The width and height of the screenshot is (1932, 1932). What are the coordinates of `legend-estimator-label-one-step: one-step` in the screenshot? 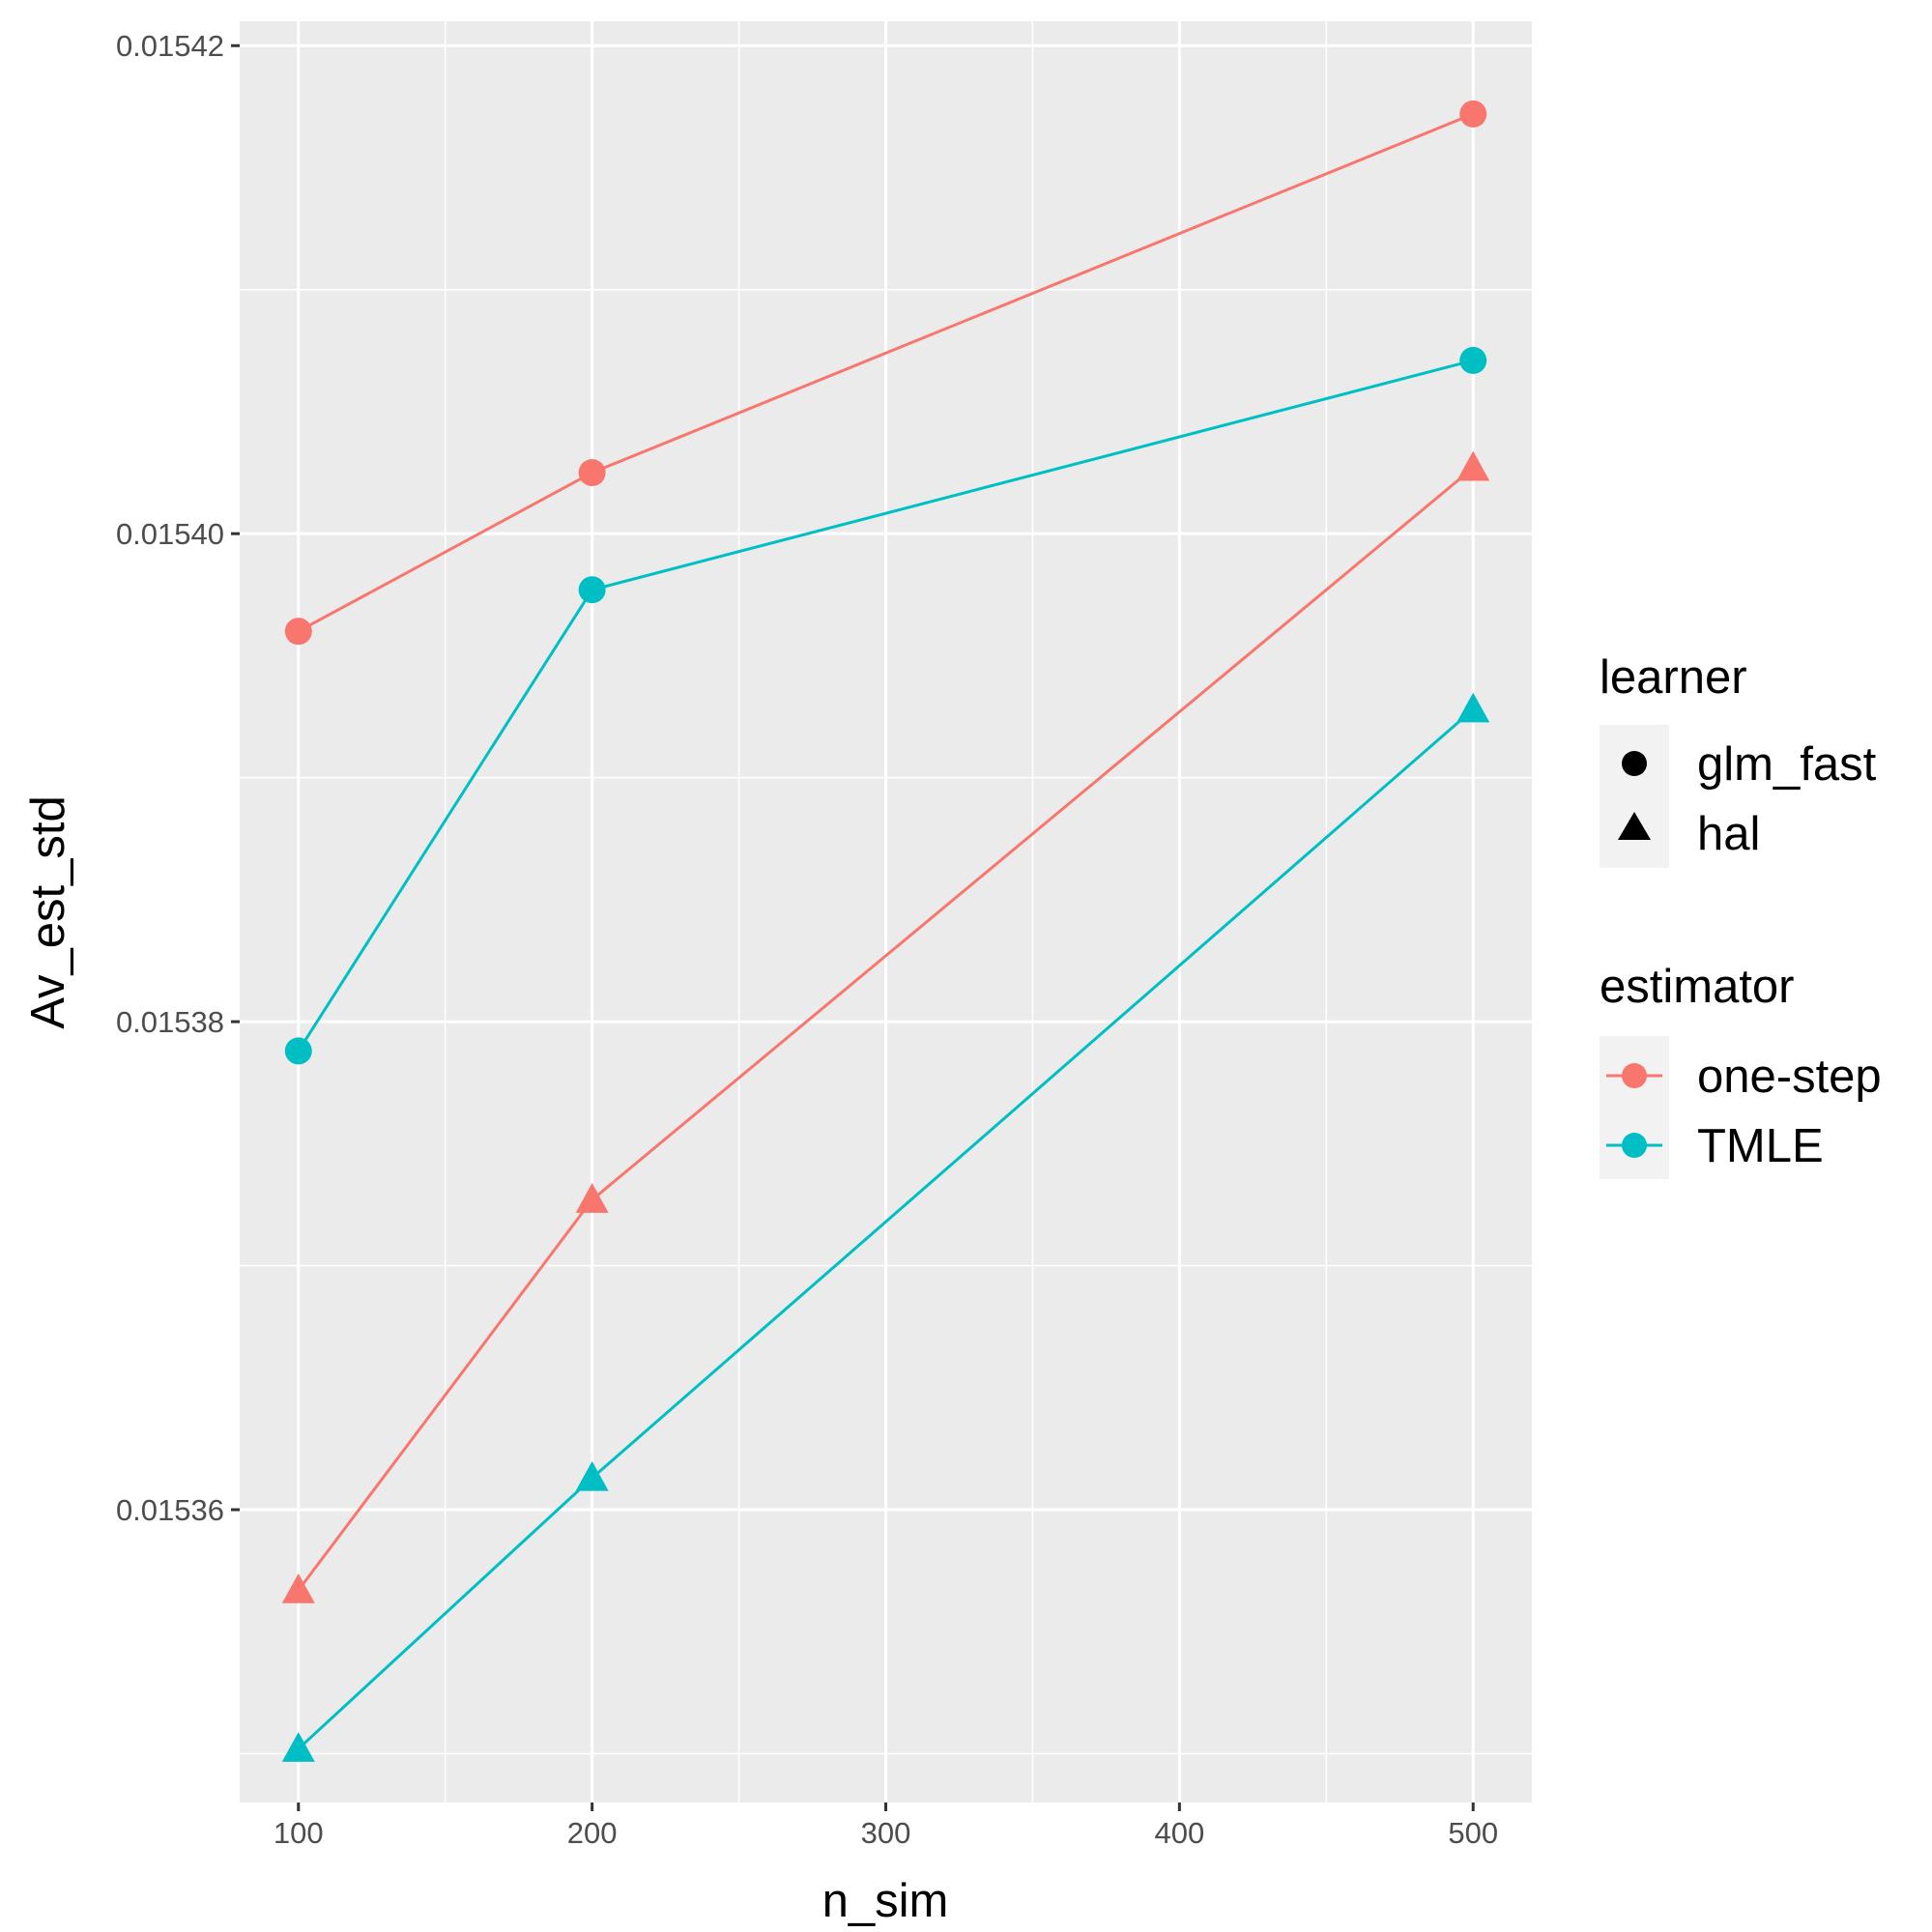 It's located at (1790, 1077).